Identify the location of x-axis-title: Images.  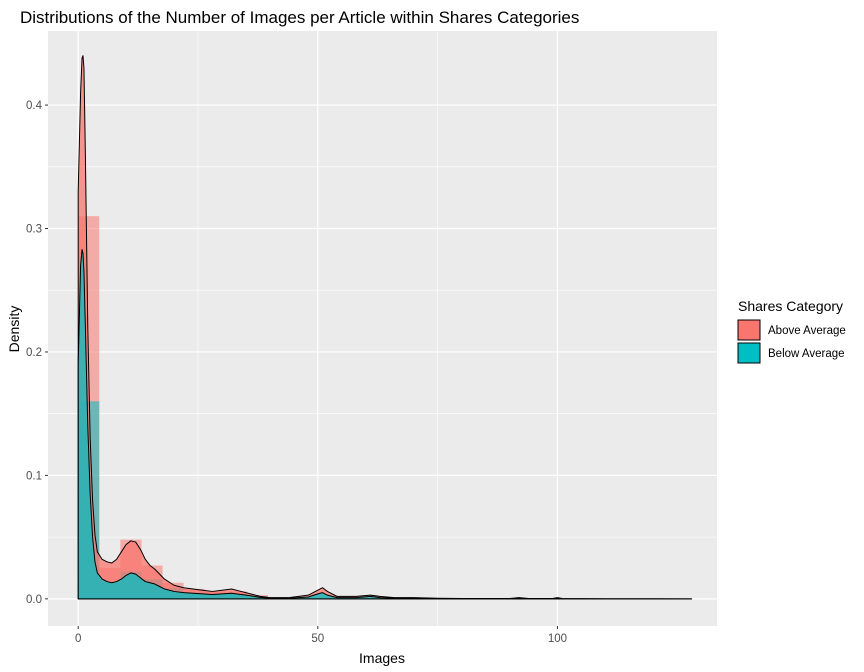
(382, 658).